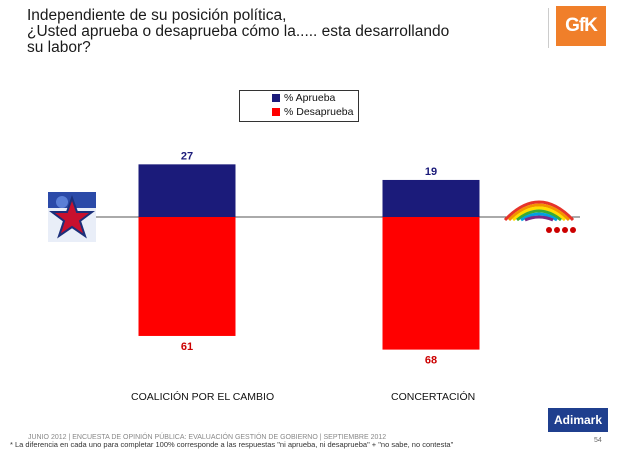 The height and width of the screenshot is (454, 630). I want to click on legend-label-aprueba: % Aprueba, so click(310, 98).